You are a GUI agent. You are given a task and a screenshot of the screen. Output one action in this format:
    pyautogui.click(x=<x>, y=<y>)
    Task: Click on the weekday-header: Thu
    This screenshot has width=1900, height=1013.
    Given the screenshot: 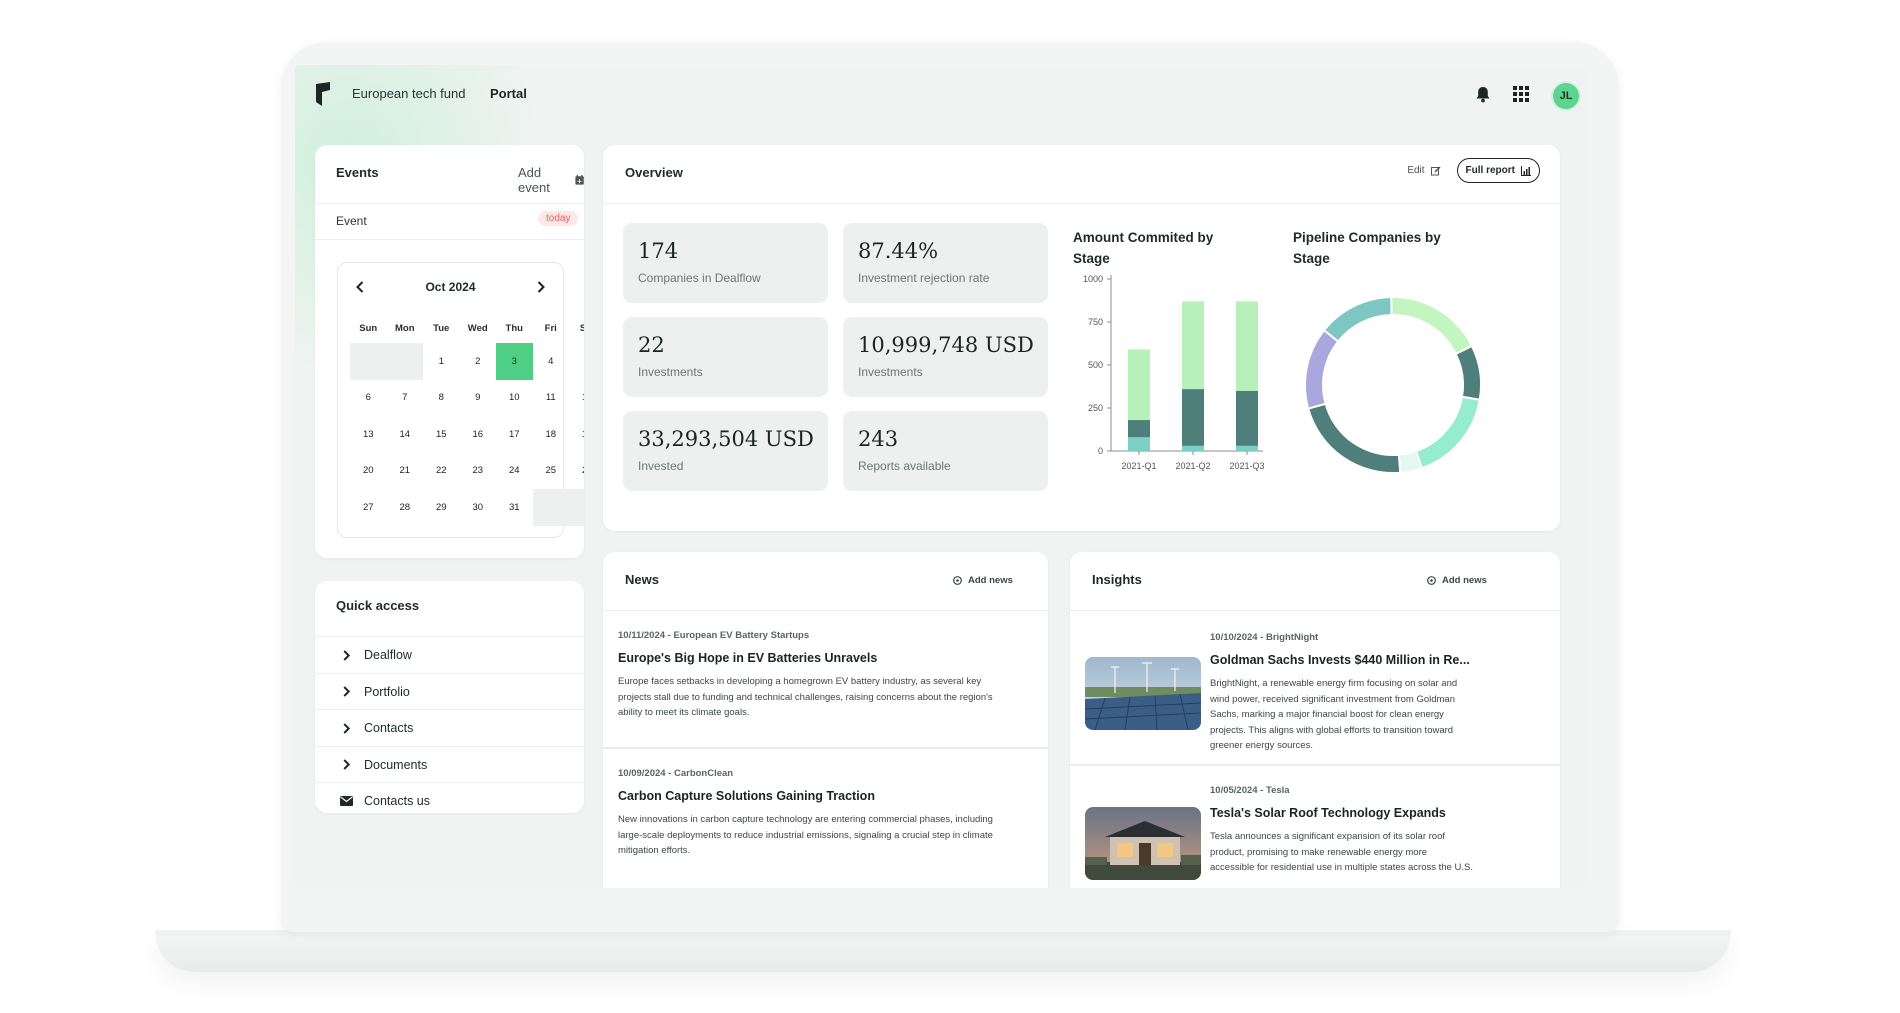 What is the action you would take?
    pyautogui.click(x=514, y=328)
    